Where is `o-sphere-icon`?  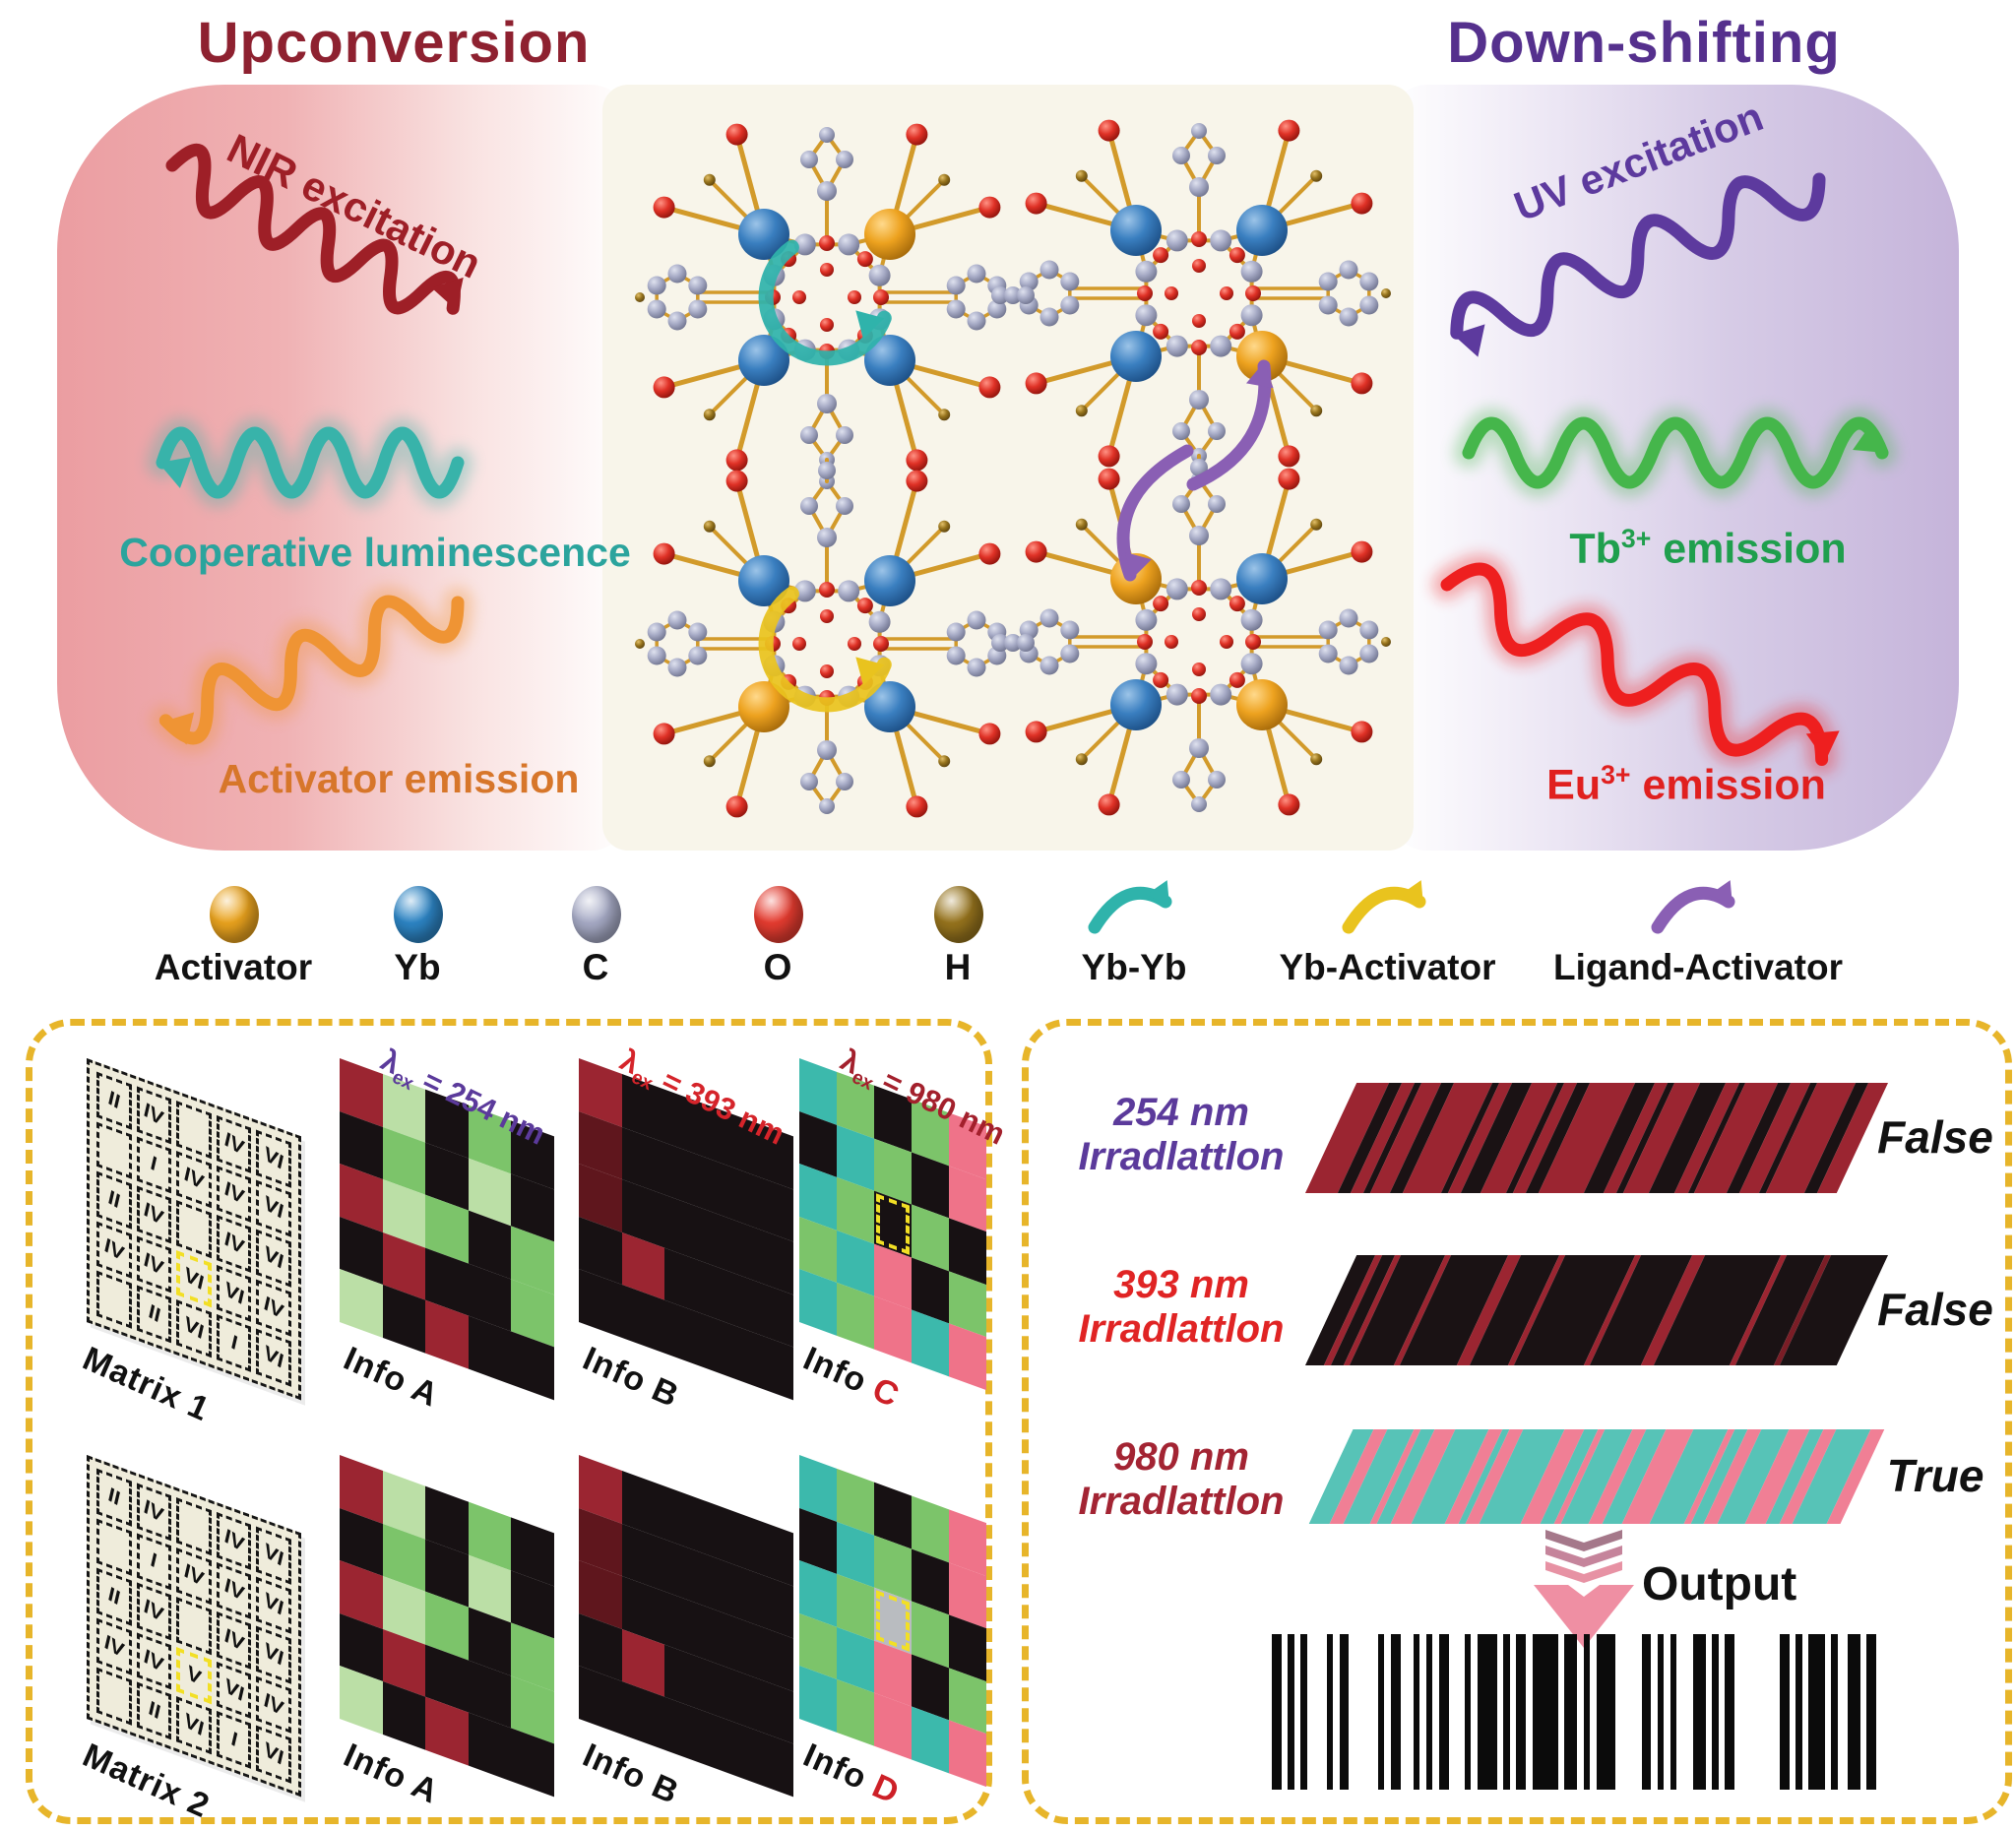 o-sphere-icon is located at coordinates (778, 914).